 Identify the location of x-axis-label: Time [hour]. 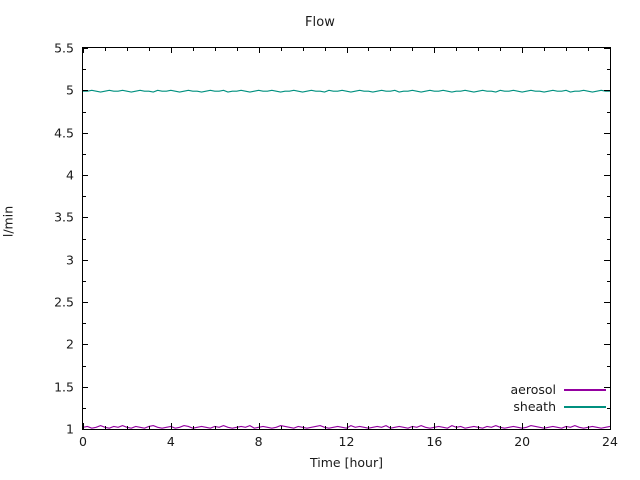
(346, 462).